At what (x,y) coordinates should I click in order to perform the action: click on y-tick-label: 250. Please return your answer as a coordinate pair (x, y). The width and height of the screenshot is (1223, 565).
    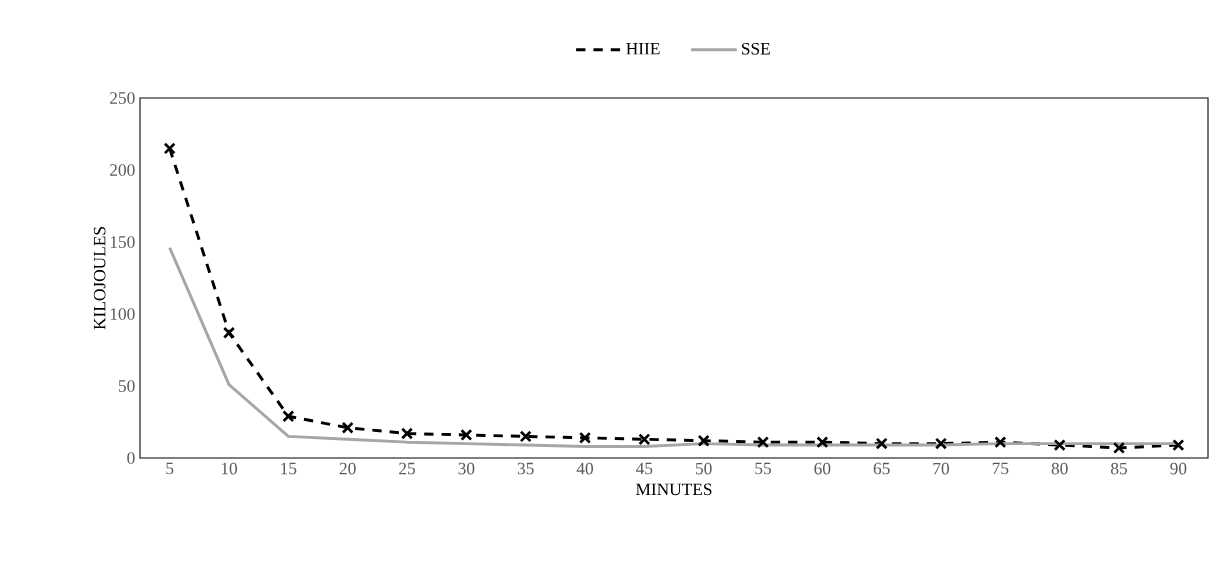
    Looking at the image, I should click on (122, 98).